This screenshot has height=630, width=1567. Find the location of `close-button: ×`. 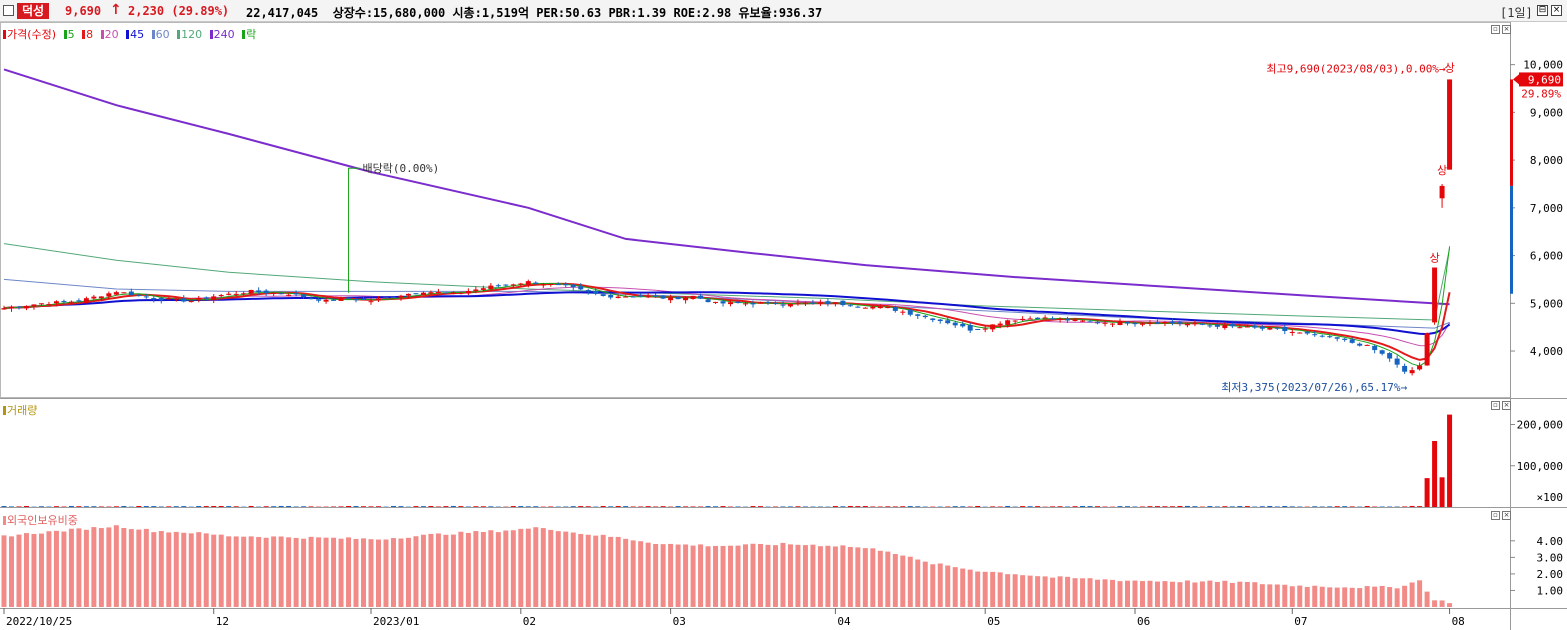

close-button: × is located at coordinates (1556, 10).